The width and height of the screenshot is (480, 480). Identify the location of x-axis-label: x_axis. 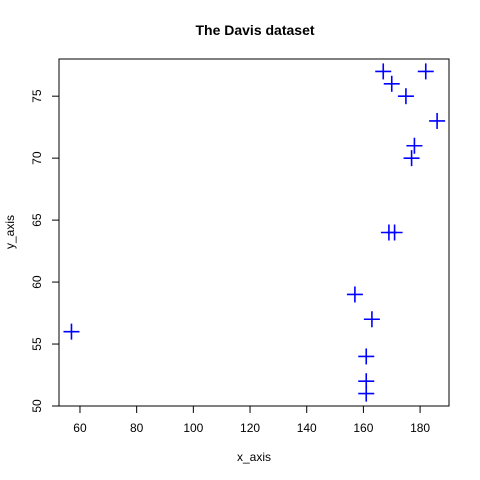
(254, 457).